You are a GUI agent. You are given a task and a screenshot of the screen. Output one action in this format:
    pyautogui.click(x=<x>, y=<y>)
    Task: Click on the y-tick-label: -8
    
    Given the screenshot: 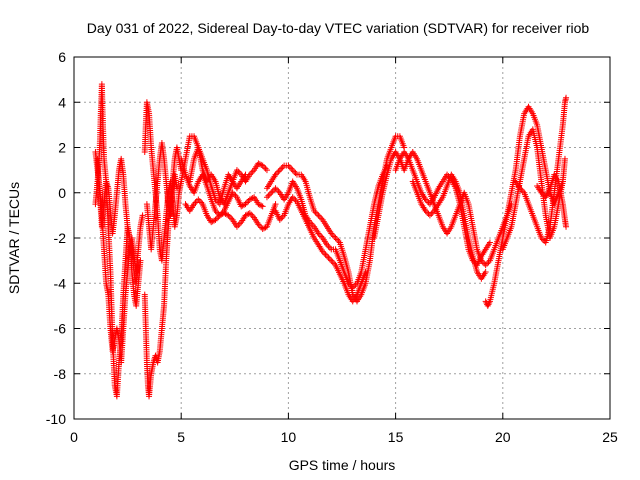 What is the action you would take?
    pyautogui.click(x=60, y=374)
    